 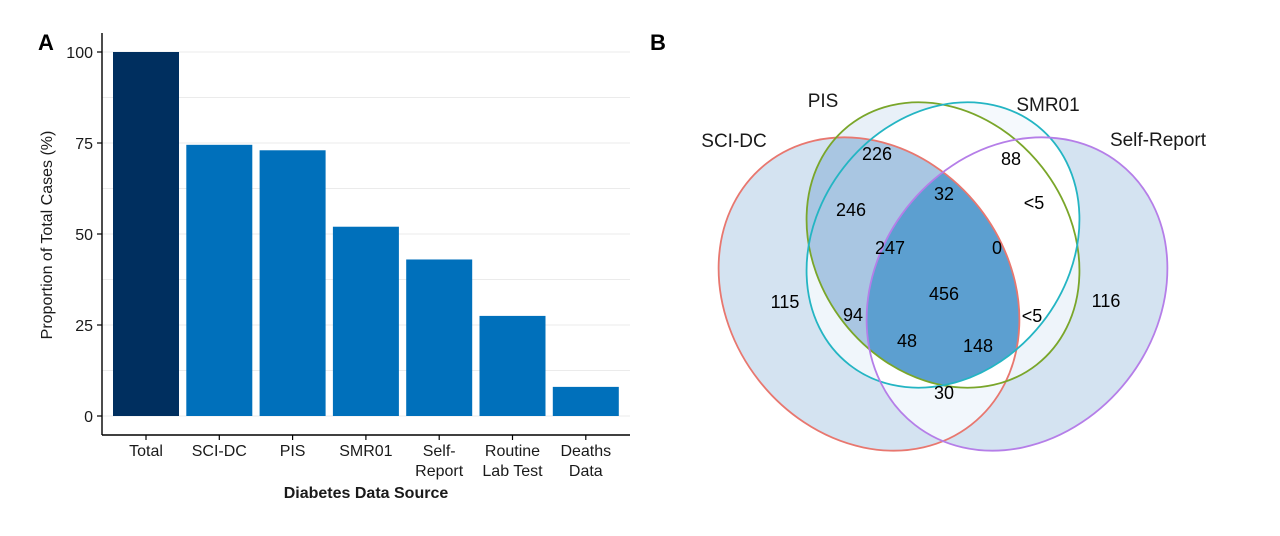 What do you see at coordinates (366, 493) in the screenshot?
I see `x-axis-title: Diabetes Data Source` at bounding box center [366, 493].